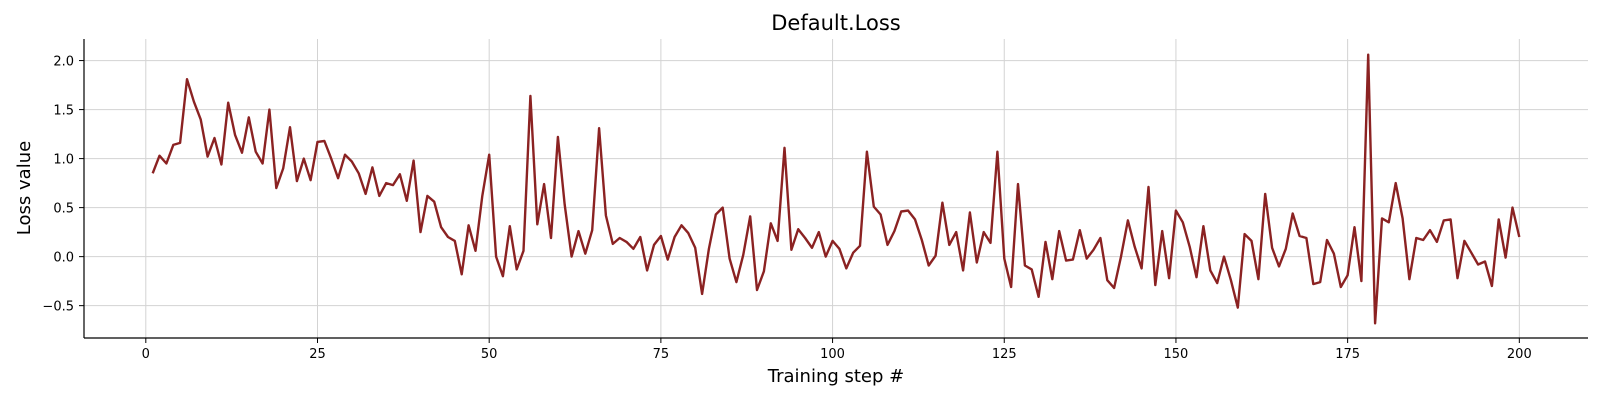 The height and width of the screenshot is (400, 1600). I want to click on y-tick-label: −0.5, so click(58, 307).